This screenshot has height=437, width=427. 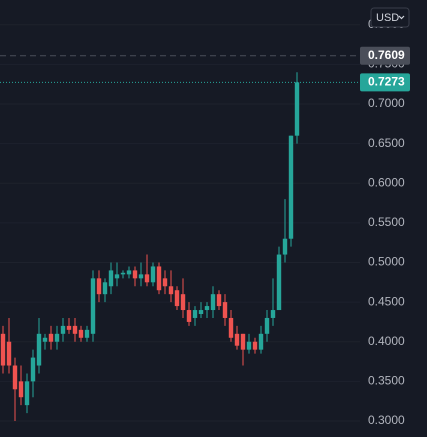 What do you see at coordinates (386, 301) in the screenshot?
I see `y-tick-label: 0.4500` at bounding box center [386, 301].